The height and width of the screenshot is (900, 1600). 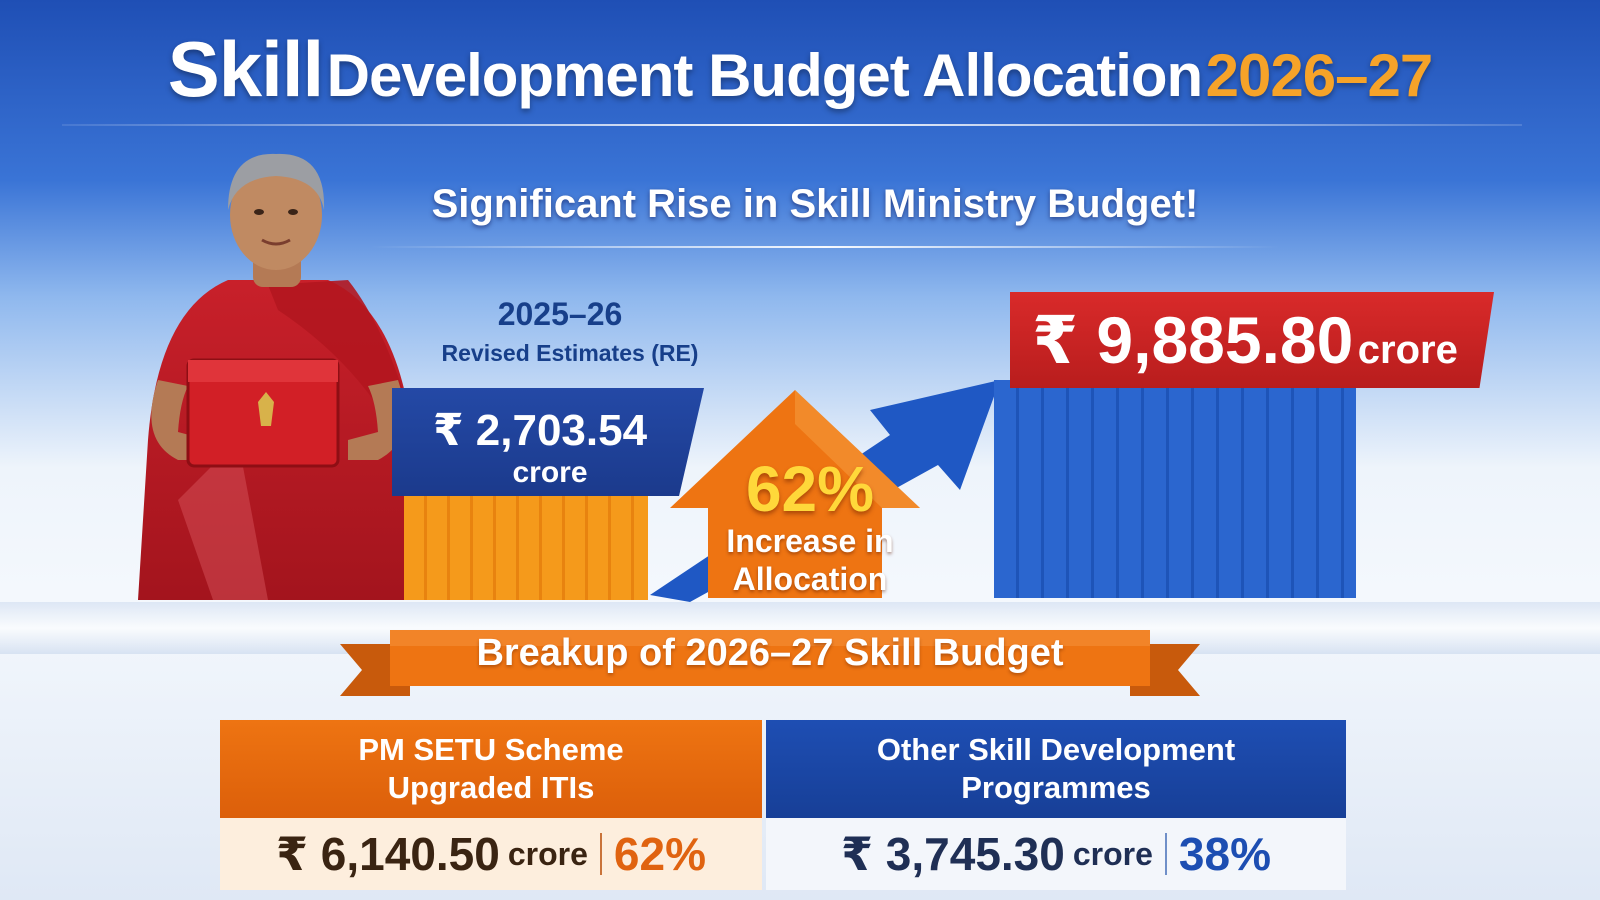 What do you see at coordinates (1056, 749) in the screenshot?
I see `other-programmes-name-line1: Other Skill Development` at bounding box center [1056, 749].